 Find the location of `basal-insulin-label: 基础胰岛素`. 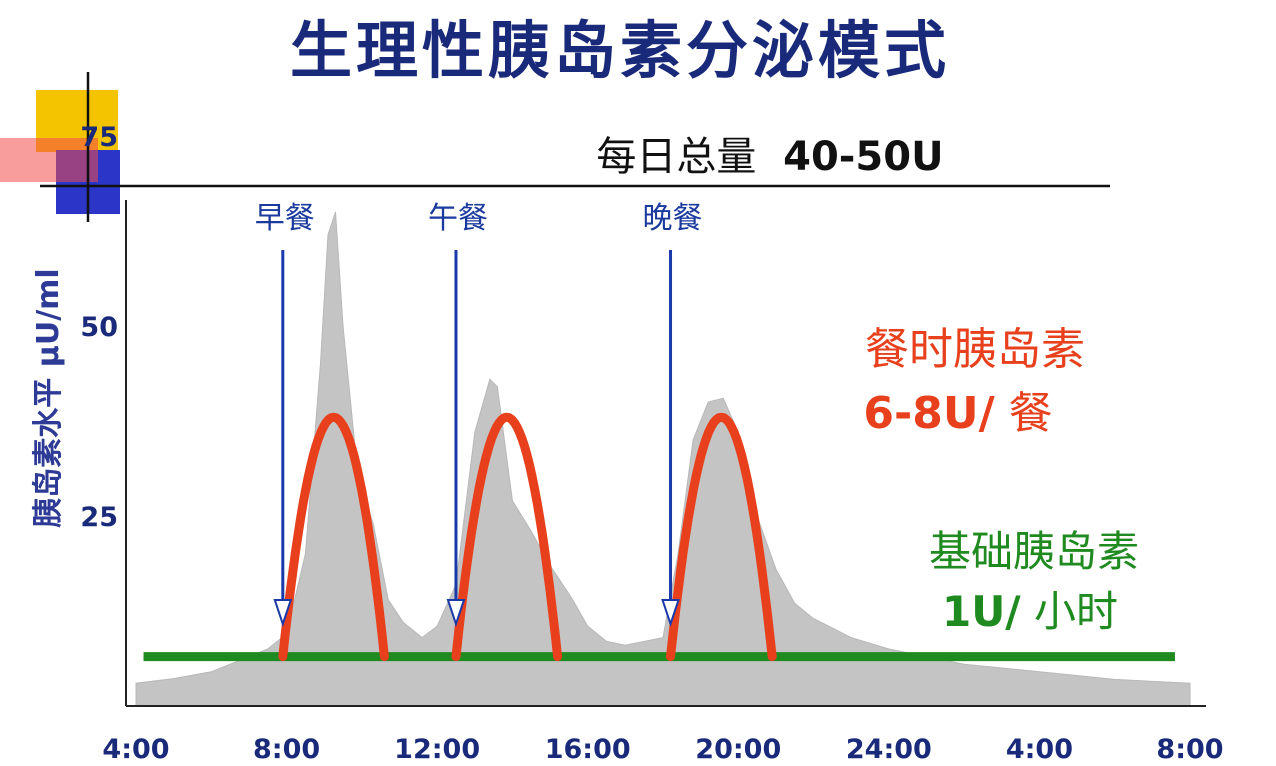

basal-insulin-label: 基础胰岛素 is located at coordinates (1034, 551).